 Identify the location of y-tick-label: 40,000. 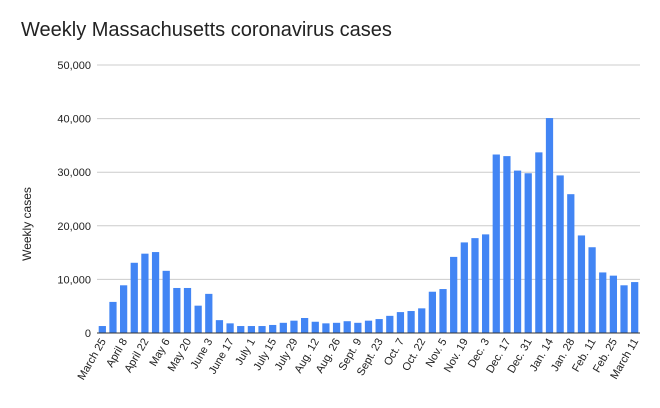
(74, 120).